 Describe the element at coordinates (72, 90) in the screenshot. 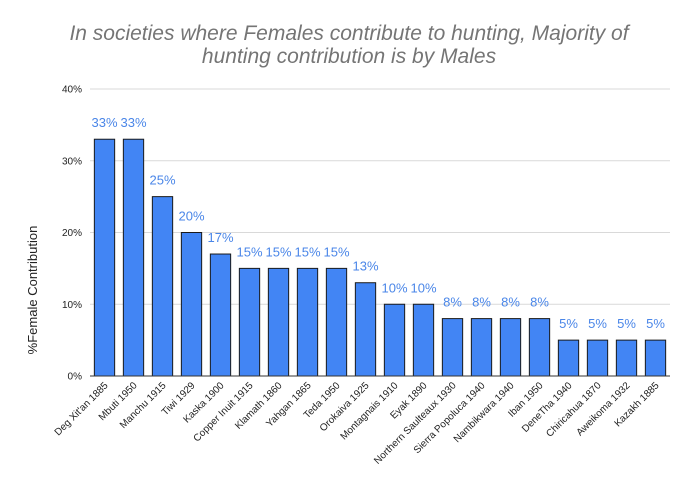

I see `y-tick-label: 40%` at that location.